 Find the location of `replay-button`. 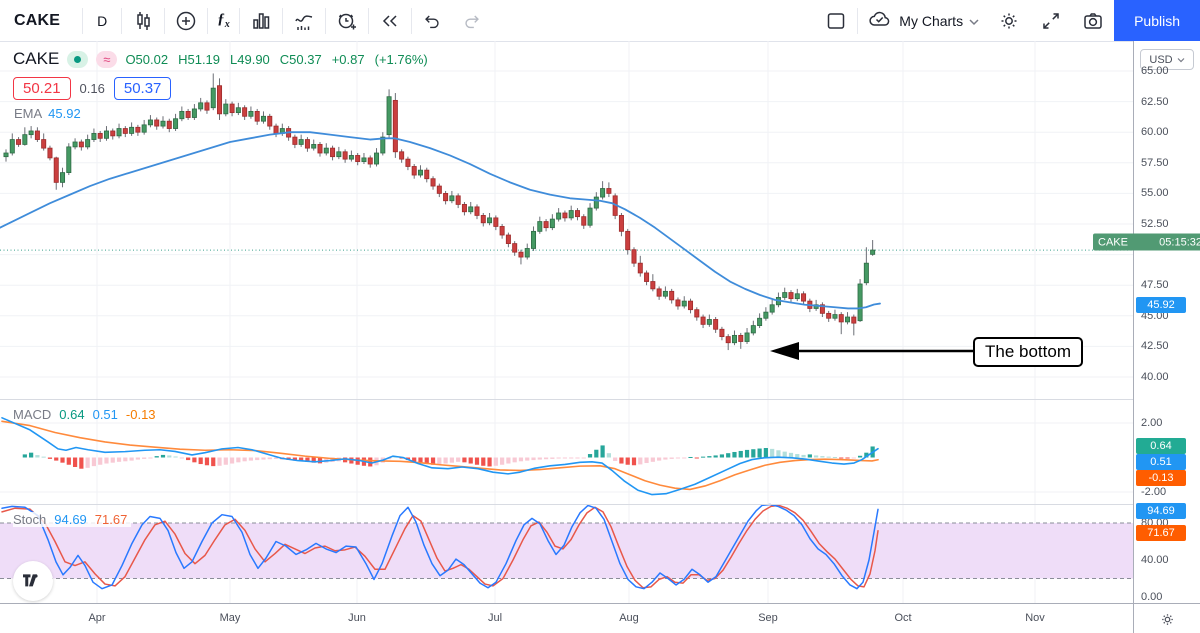

replay-button is located at coordinates (390, 20).